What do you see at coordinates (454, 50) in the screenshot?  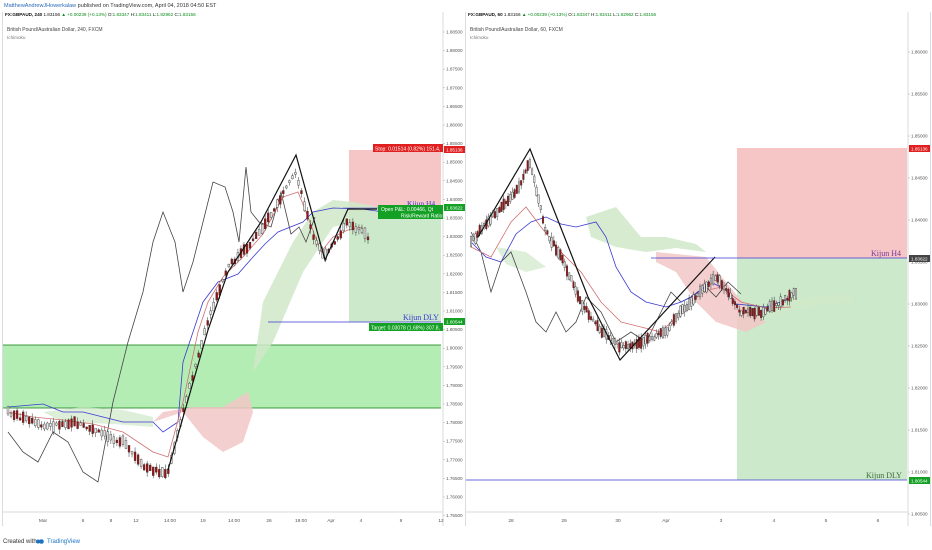 I see `price-tick: 1.88000` at bounding box center [454, 50].